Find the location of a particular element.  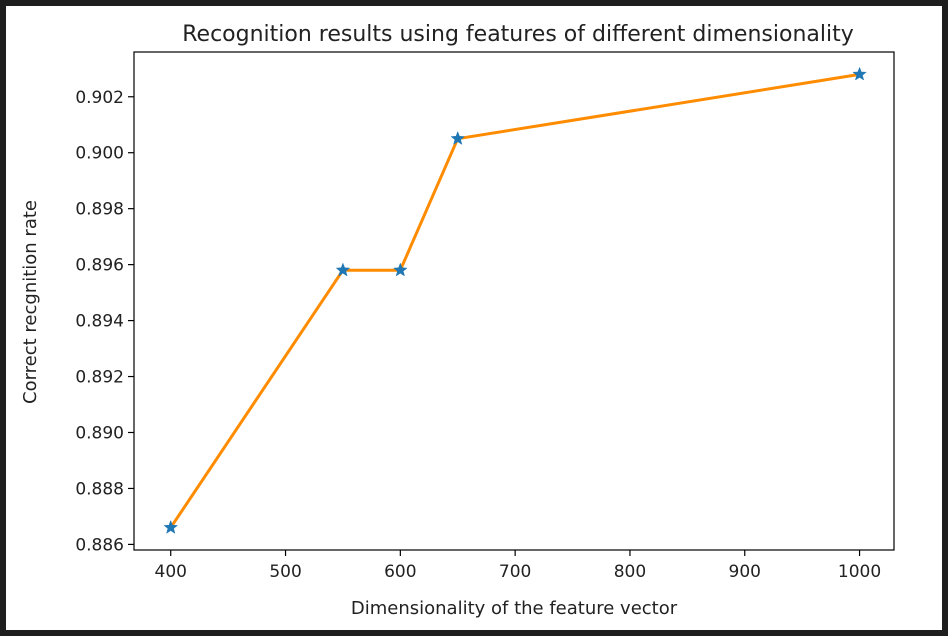

x-tick-label: 600 is located at coordinates (400, 572).